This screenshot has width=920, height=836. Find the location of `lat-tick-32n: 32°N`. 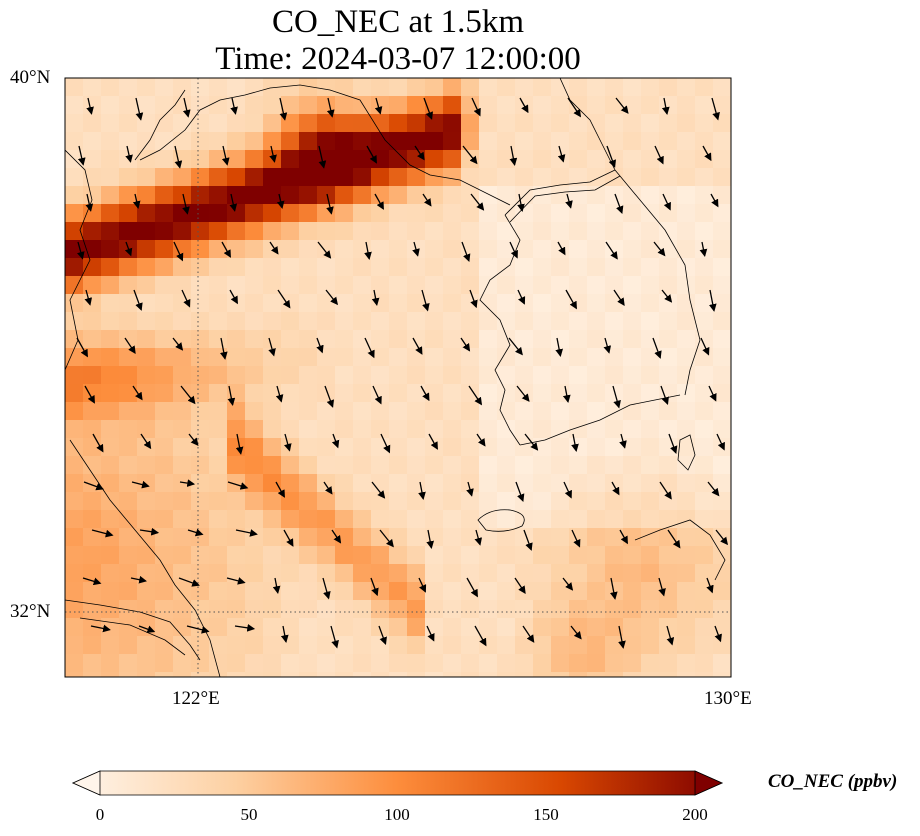

lat-tick-32n: 32°N is located at coordinates (30, 611).